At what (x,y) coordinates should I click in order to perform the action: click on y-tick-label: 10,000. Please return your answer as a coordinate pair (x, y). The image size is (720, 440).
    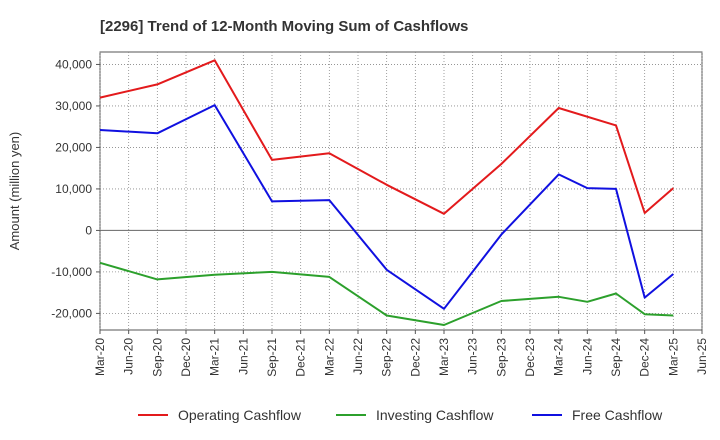
    Looking at the image, I should click on (73, 189).